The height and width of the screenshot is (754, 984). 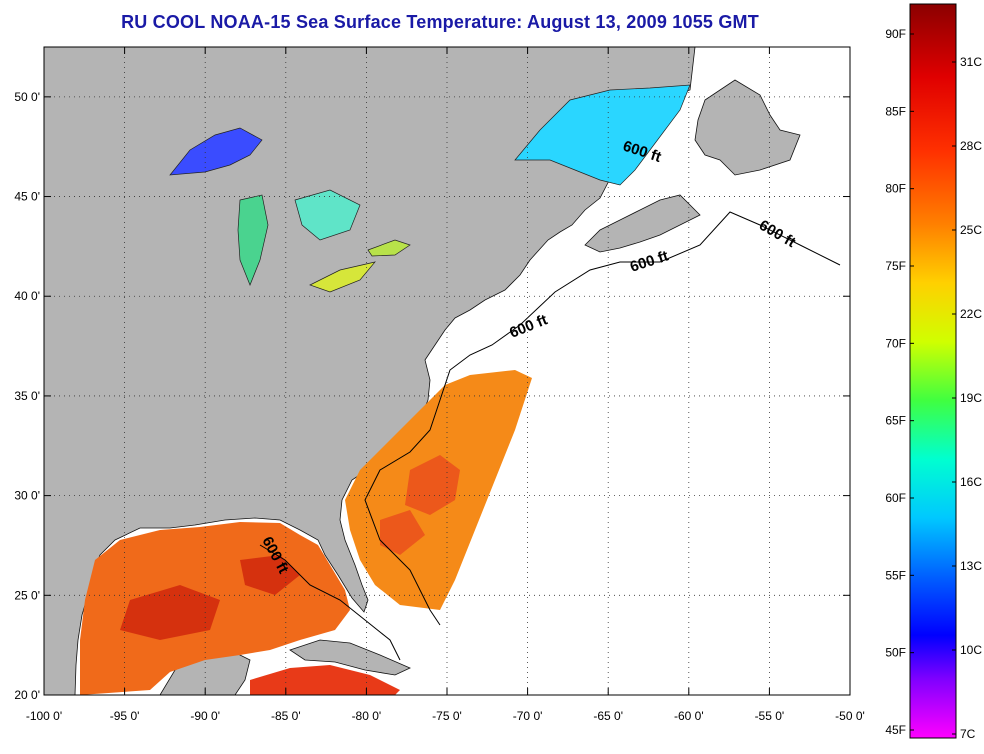 What do you see at coordinates (350, 657) in the screenshot?
I see `land-cuba` at bounding box center [350, 657].